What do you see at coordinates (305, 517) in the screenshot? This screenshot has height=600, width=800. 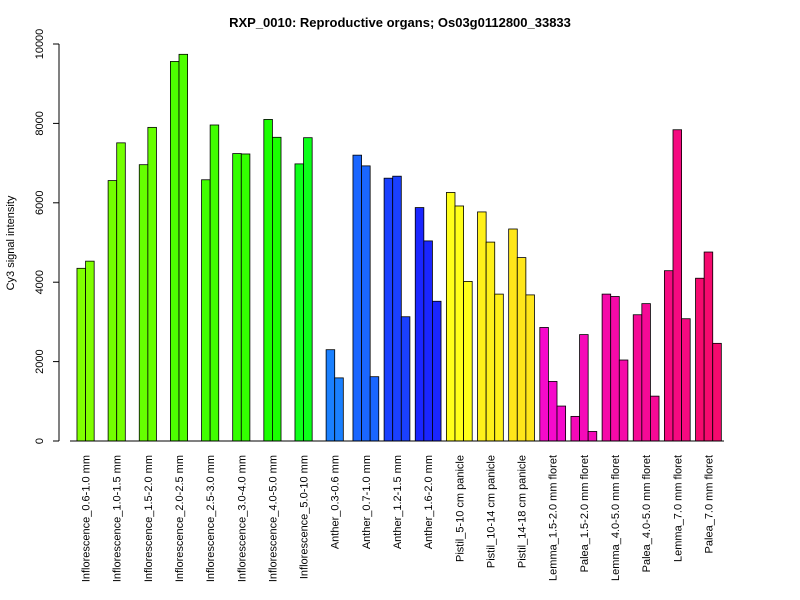 I see `x-tick-label: Inflorescence_5.0-10 mm` at bounding box center [305, 517].